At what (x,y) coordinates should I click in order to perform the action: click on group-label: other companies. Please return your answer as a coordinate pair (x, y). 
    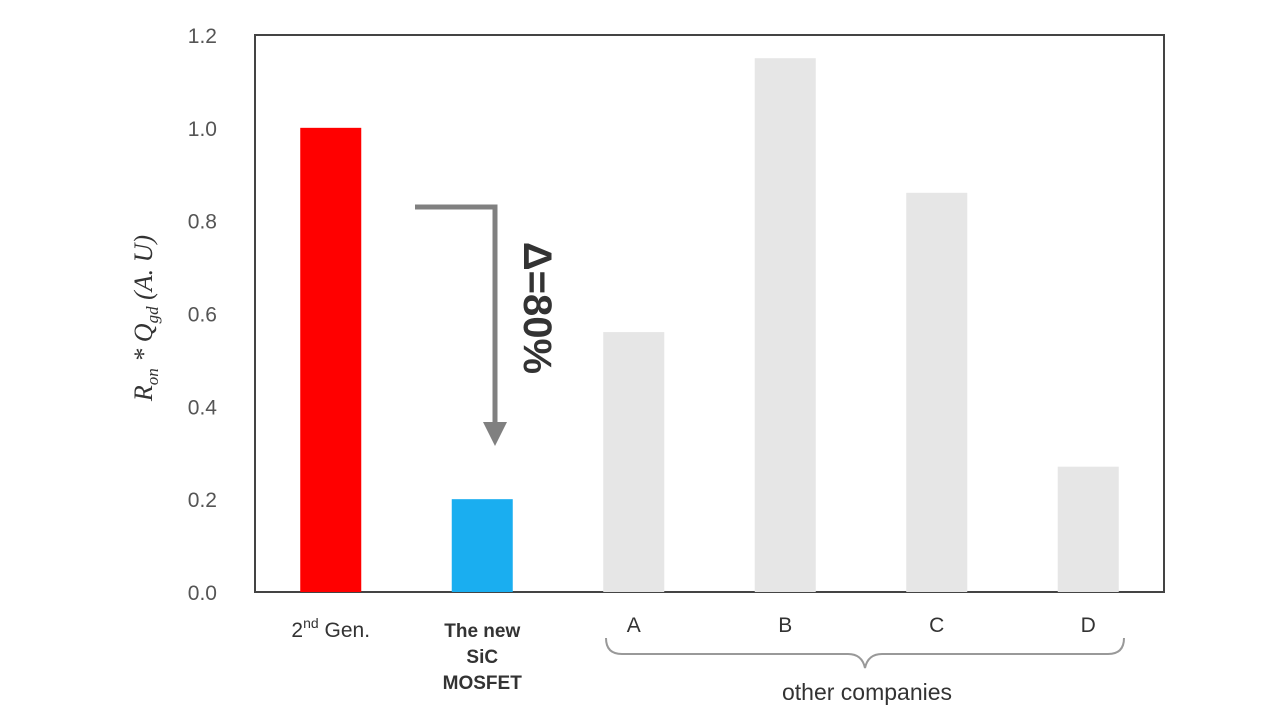
    Looking at the image, I should click on (867, 692).